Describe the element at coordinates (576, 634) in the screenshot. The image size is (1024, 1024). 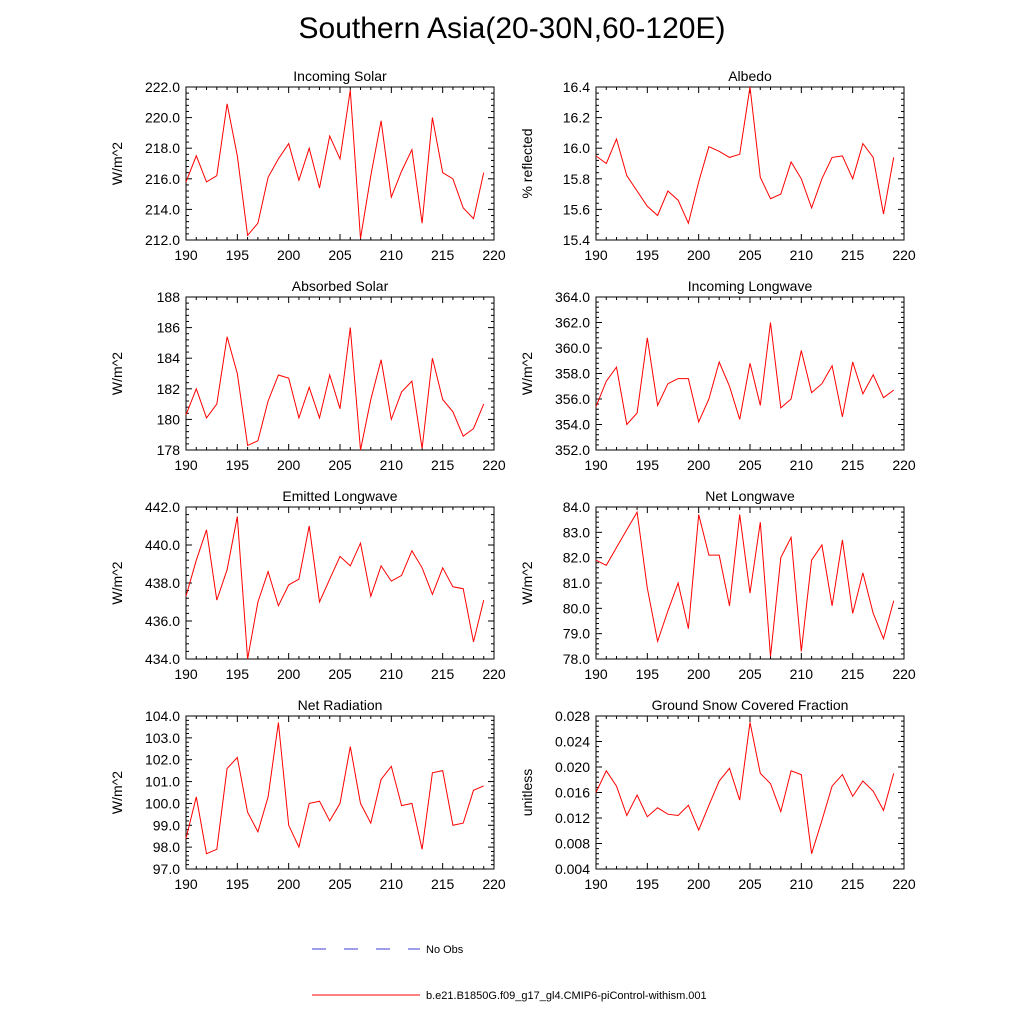
I see `y-tick-label: 79.0` at that location.